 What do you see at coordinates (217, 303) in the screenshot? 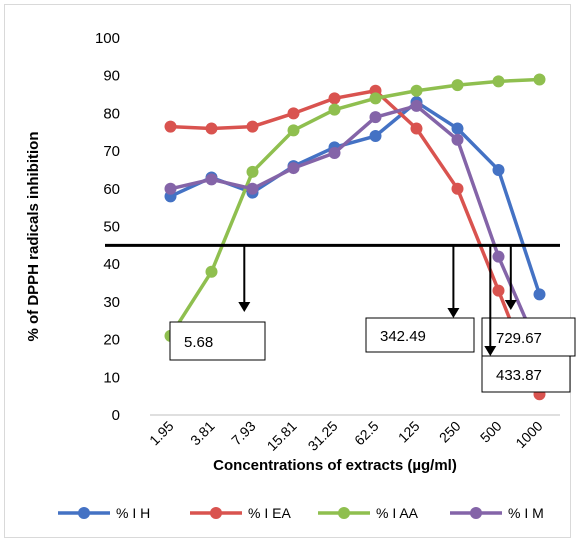
I see `annotation-0: 5.68` at bounding box center [217, 303].